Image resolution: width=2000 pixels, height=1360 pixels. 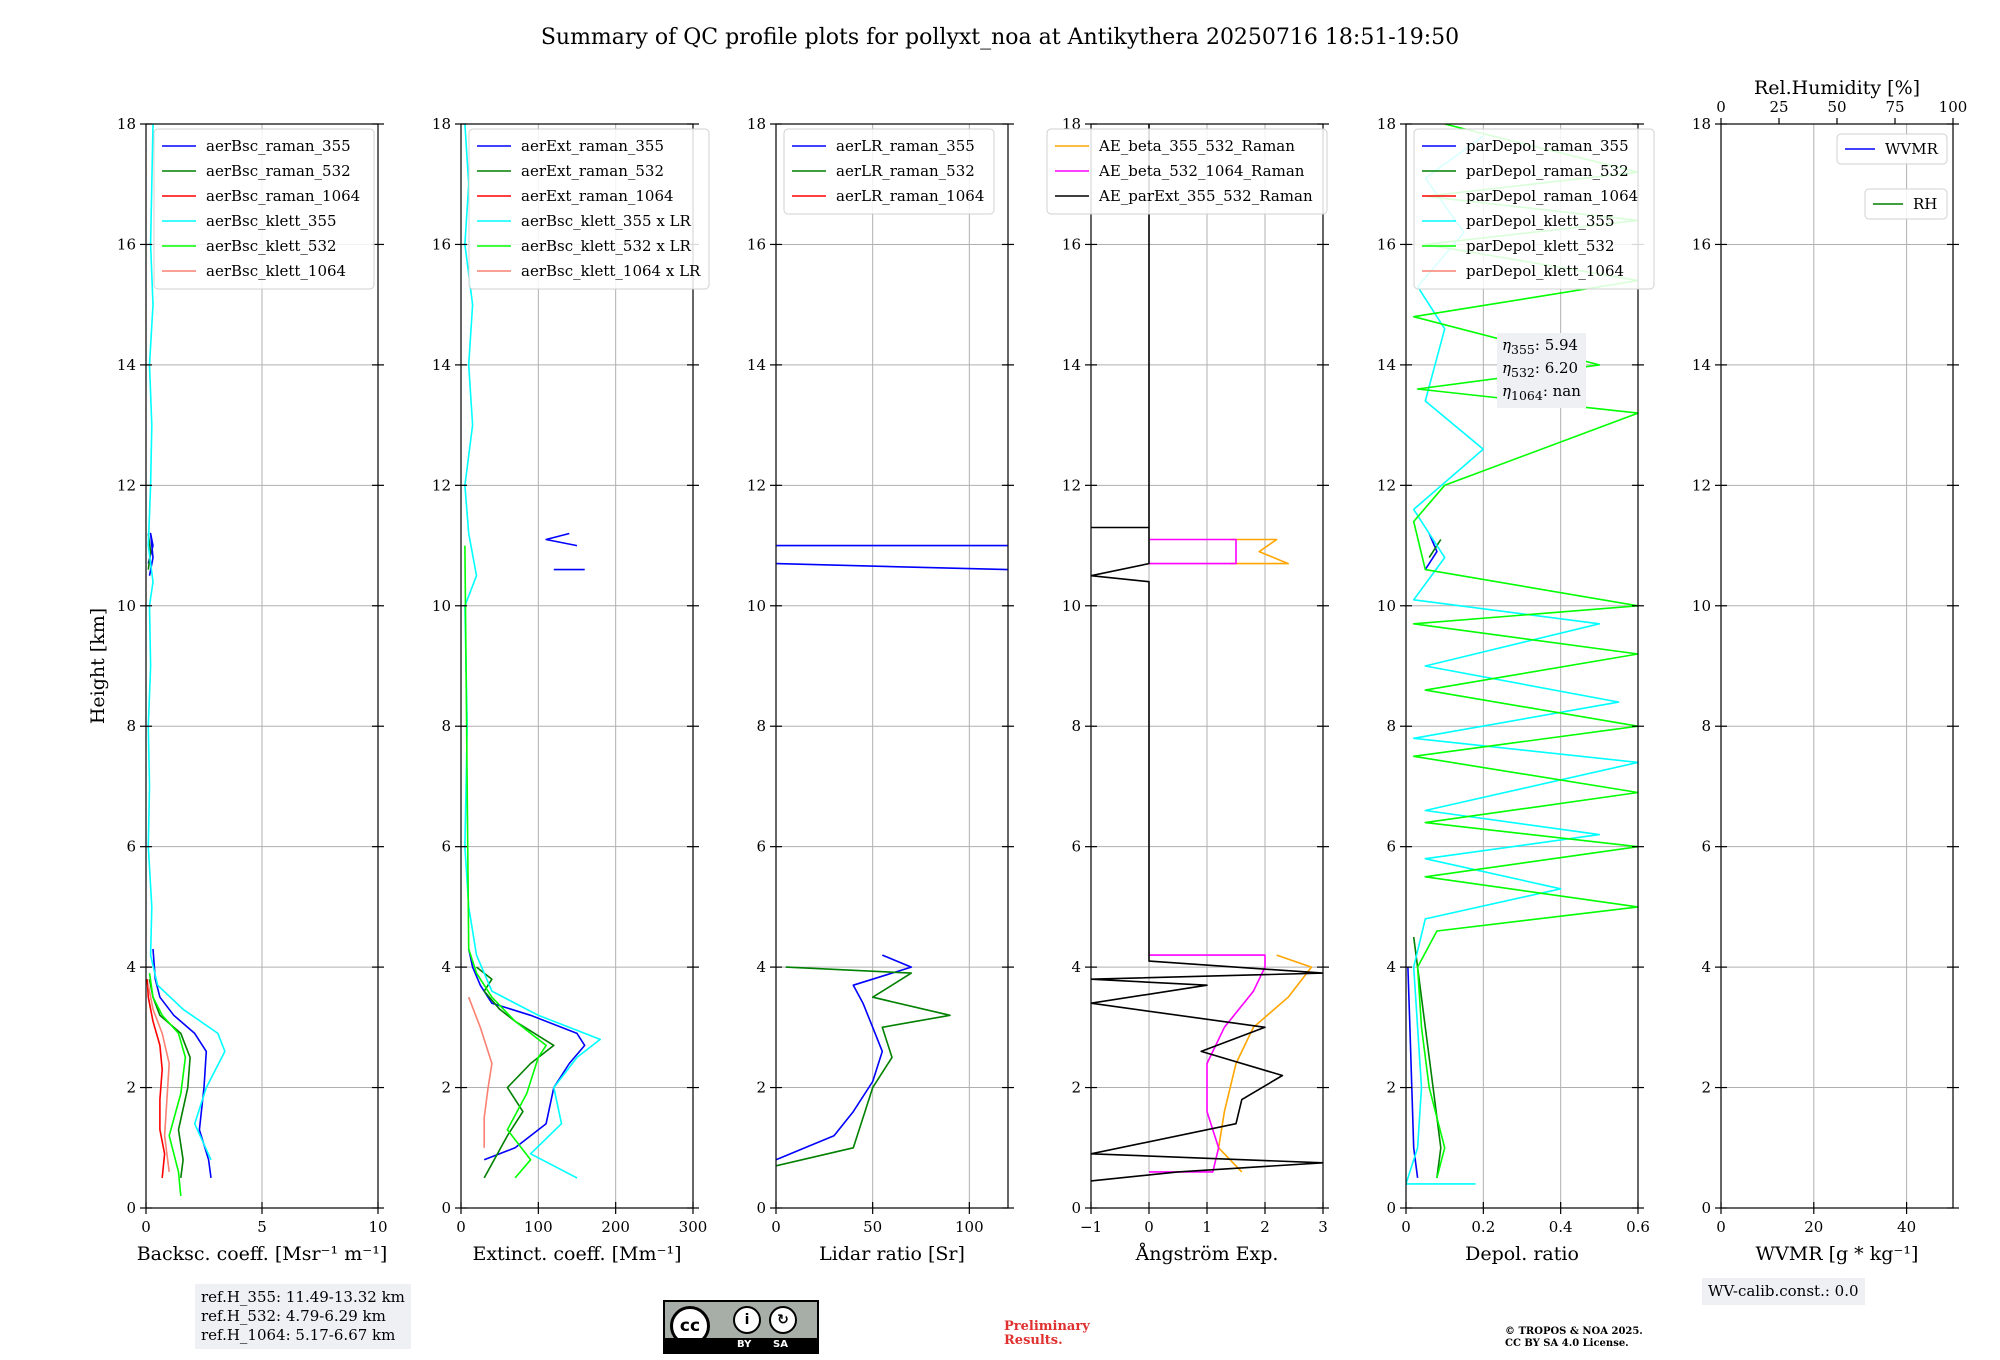 I want to click on series-group, so click(x=532, y=651).